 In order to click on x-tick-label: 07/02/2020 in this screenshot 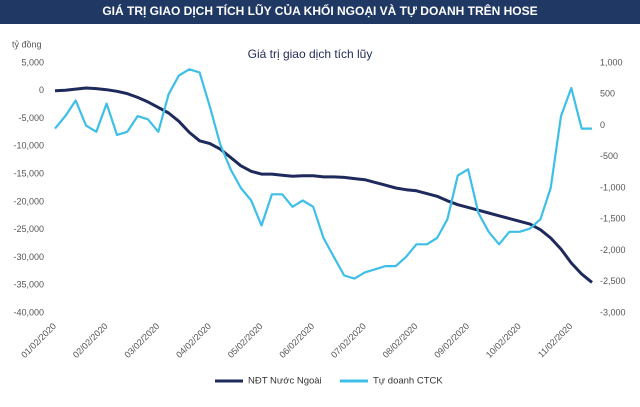, I will do `click(348, 340)`.